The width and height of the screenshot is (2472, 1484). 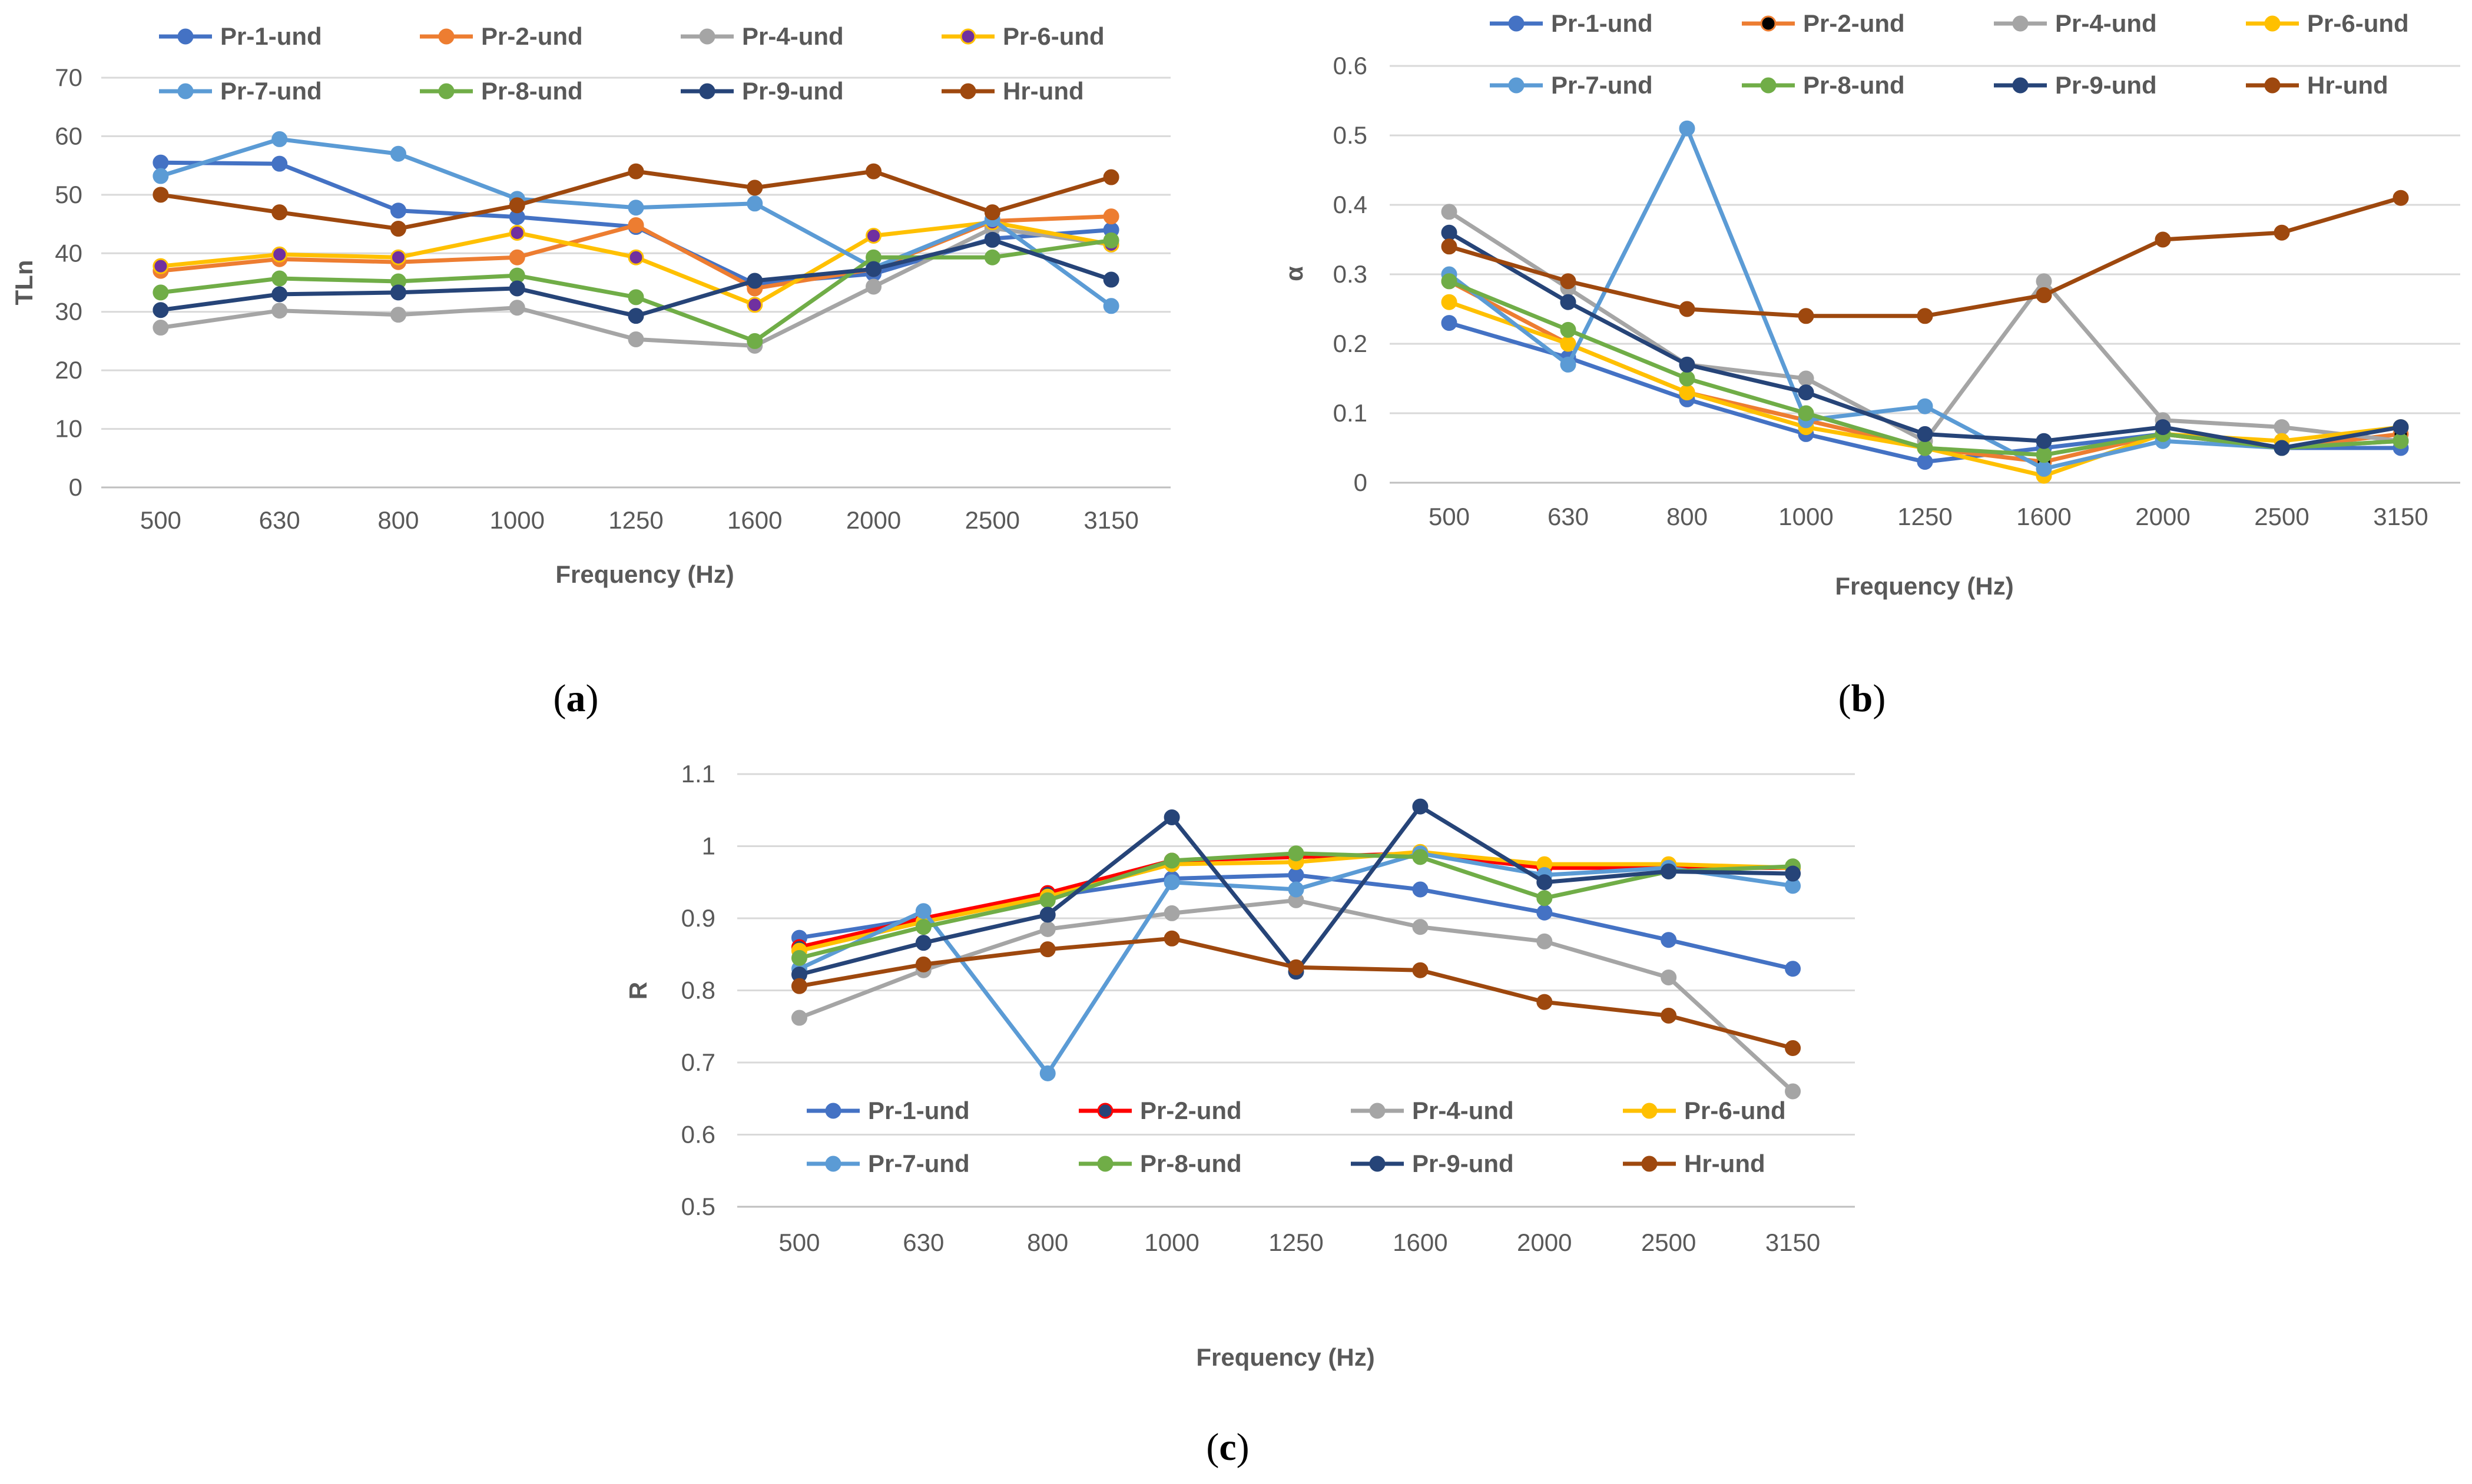 I want to click on legend-label: Pr-7-und, so click(x=1602, y=85).